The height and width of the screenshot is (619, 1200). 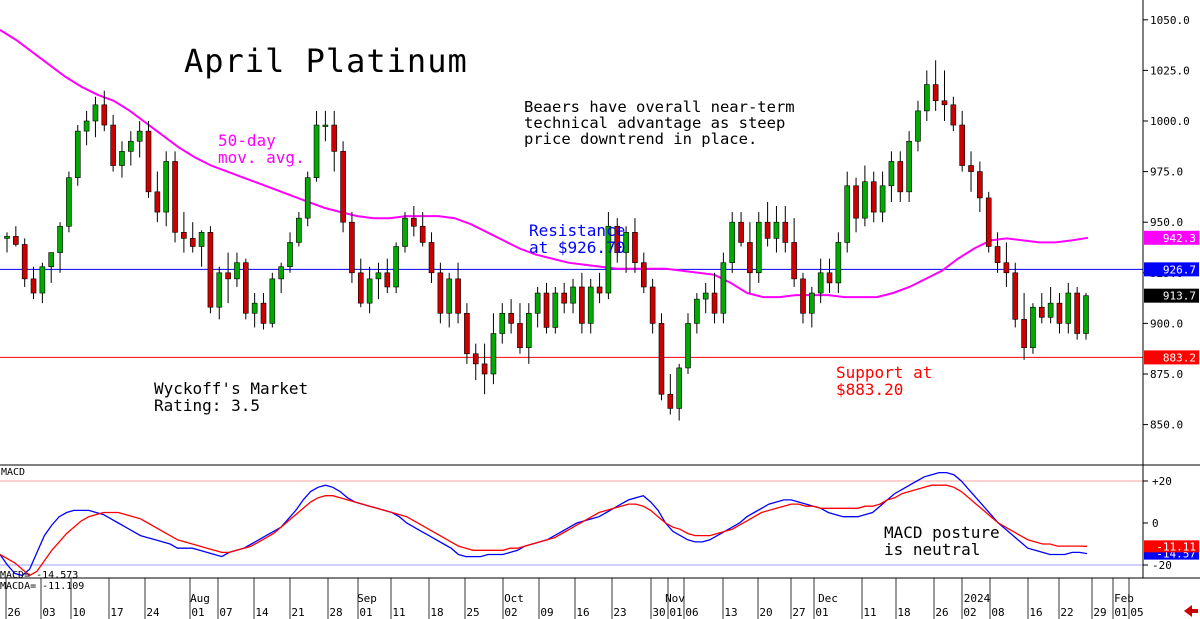 I want to click on day-label: 14, so click(x=262, y=612).